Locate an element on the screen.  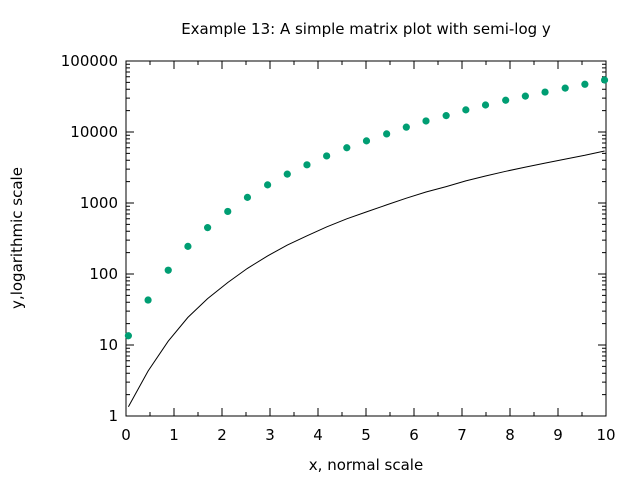
x-tick-label: 10 is located at coordinates (605, 435).